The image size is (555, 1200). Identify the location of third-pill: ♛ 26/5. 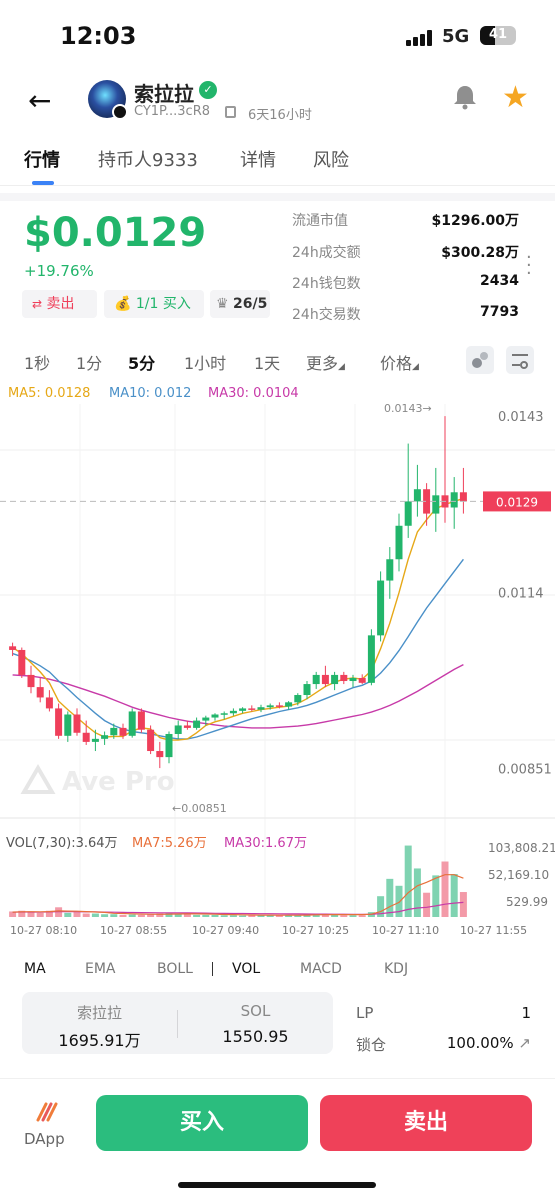
(240, 304).